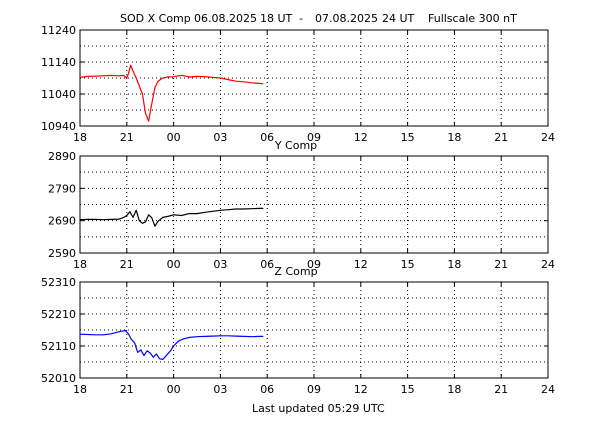 This screenshot has height=426, width=610. Describe the element at coordinates (295, 271) in the screenshot. I see `z-comp-title: Z Comp` at that location.